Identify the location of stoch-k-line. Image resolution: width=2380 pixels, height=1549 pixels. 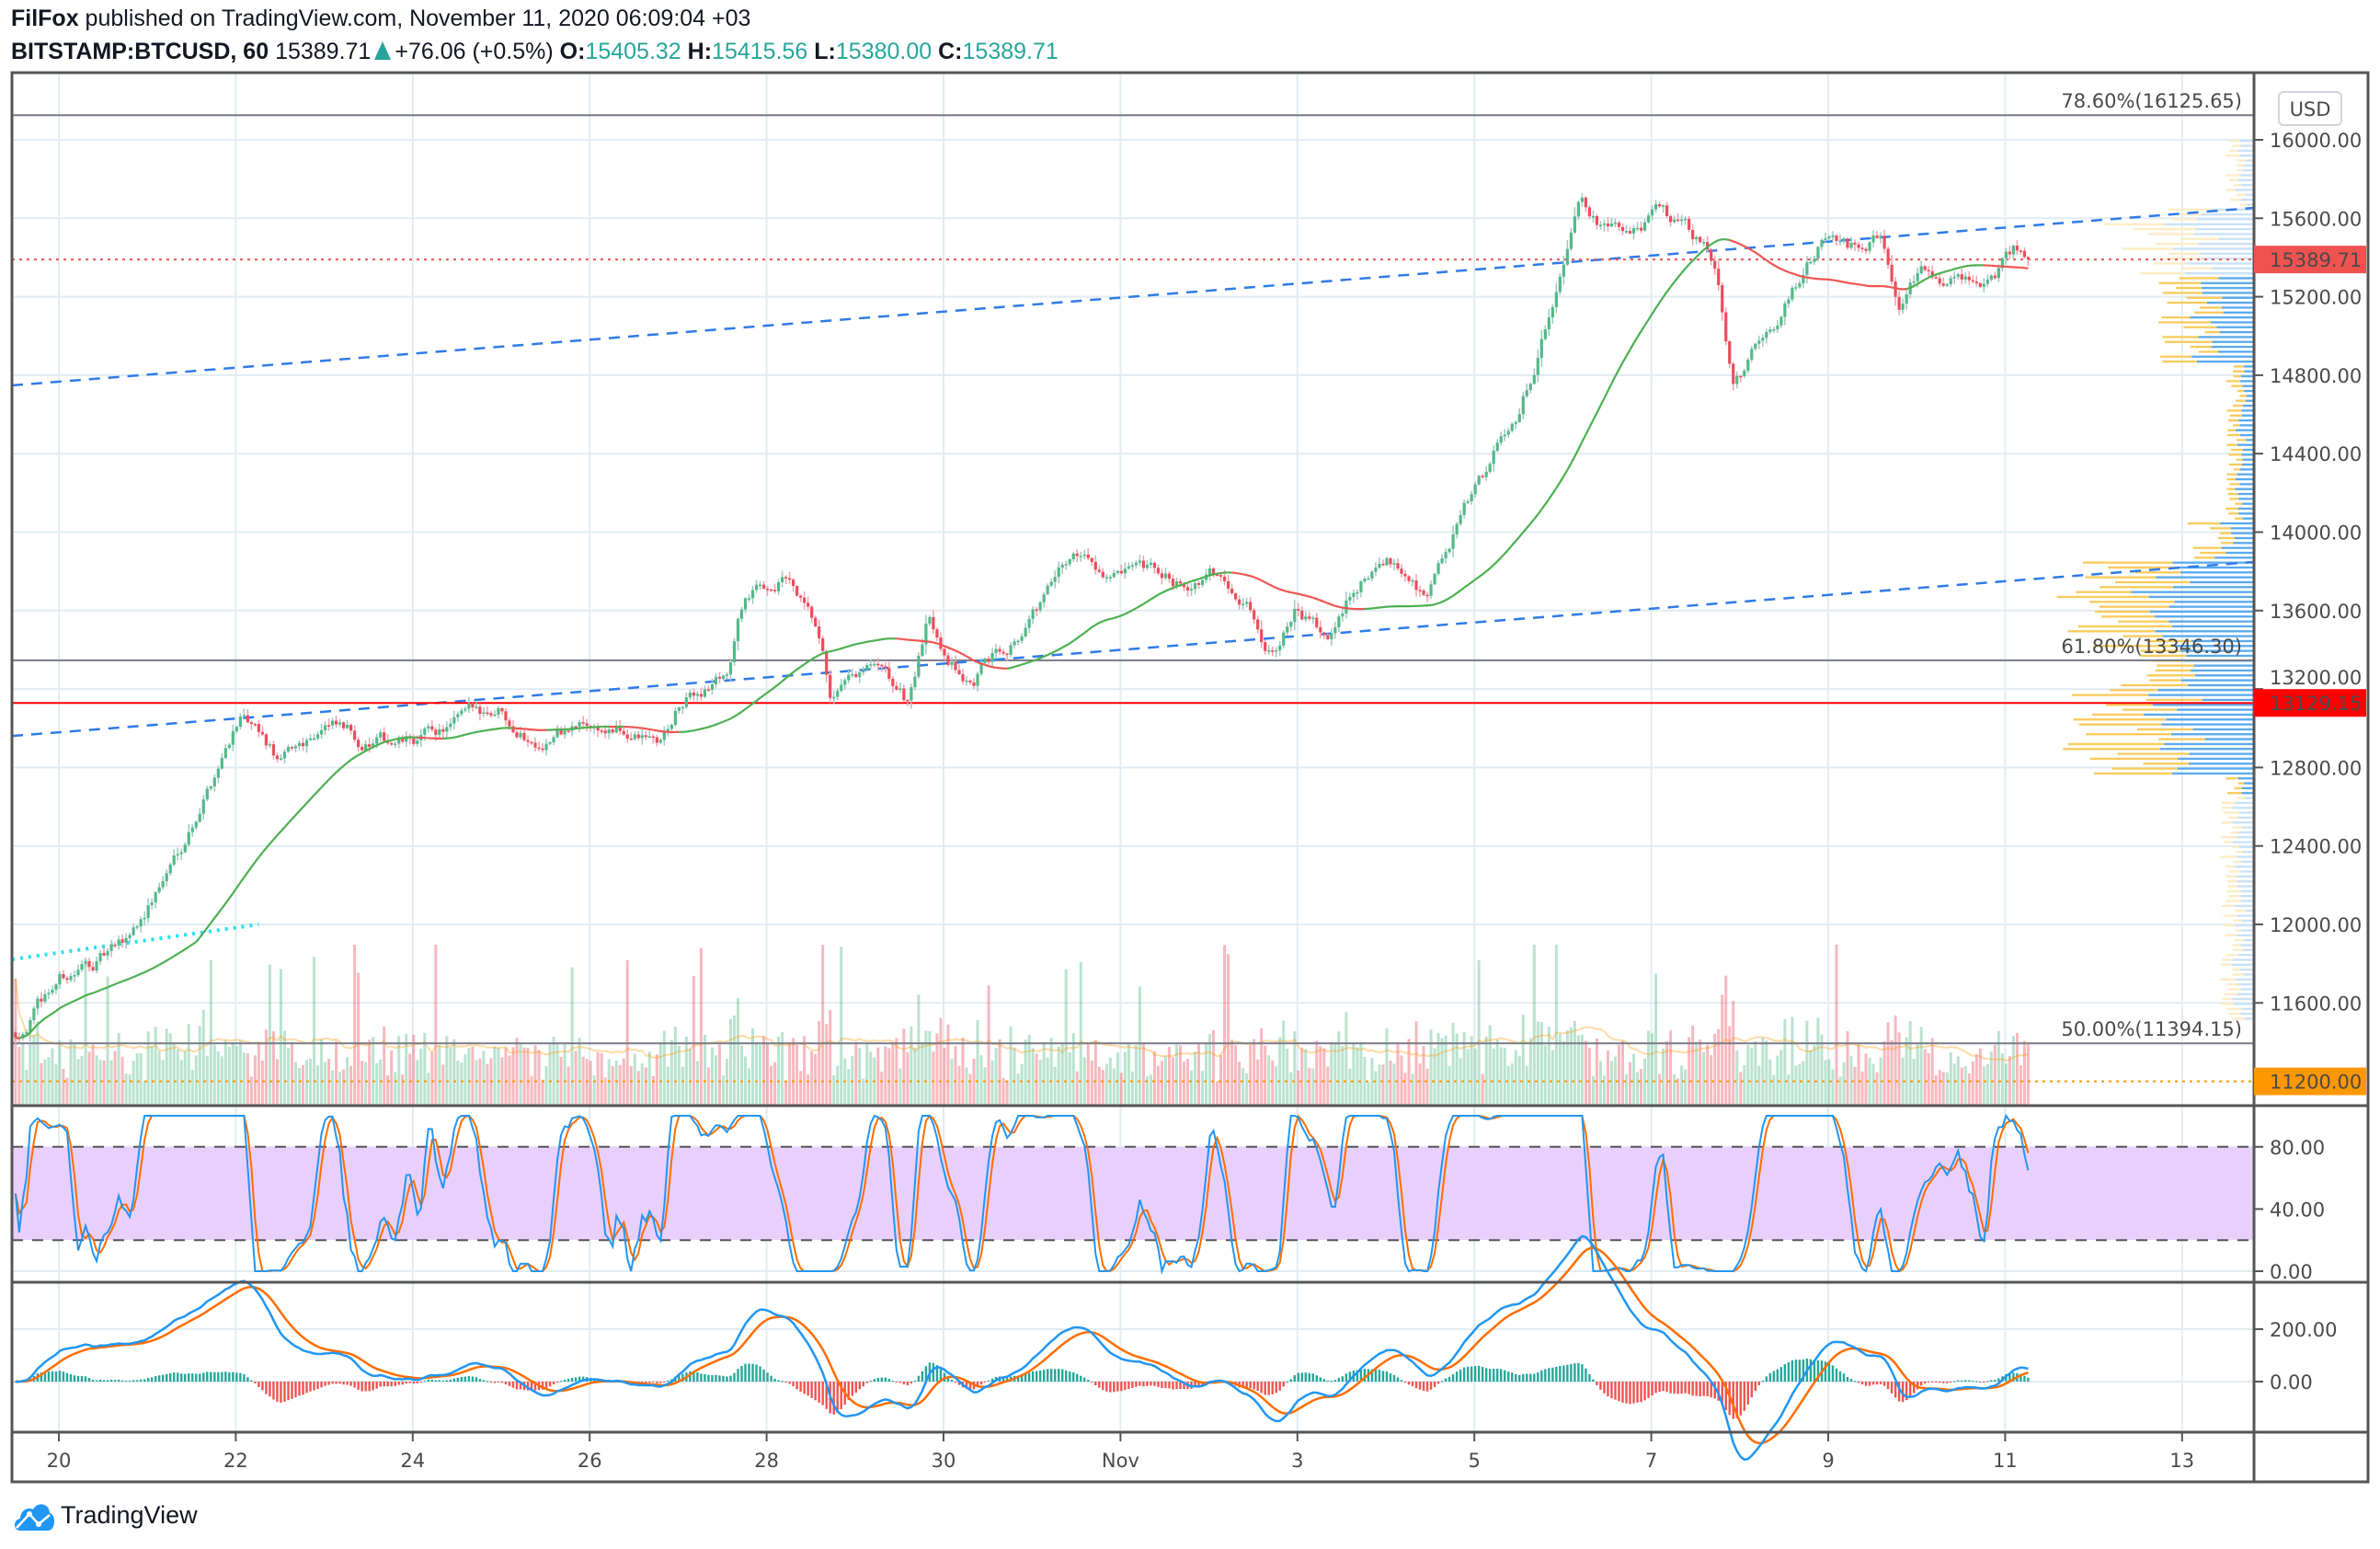
(1022, 1194).